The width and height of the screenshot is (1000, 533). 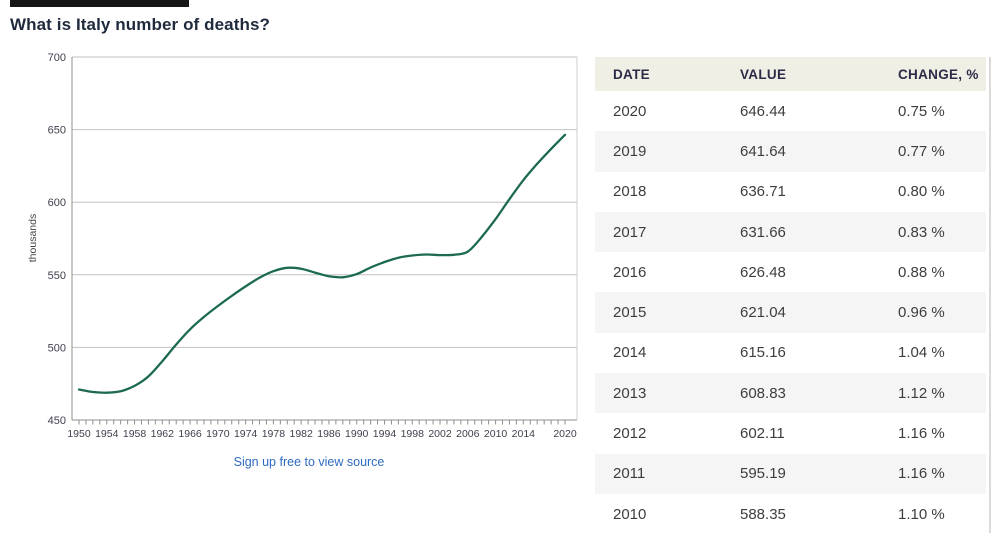 What do you see at coordinates (790, 272) in the screenshot?
I see `table-row: 2016 626.48 0.88 %` at bounding box center [790, 272].